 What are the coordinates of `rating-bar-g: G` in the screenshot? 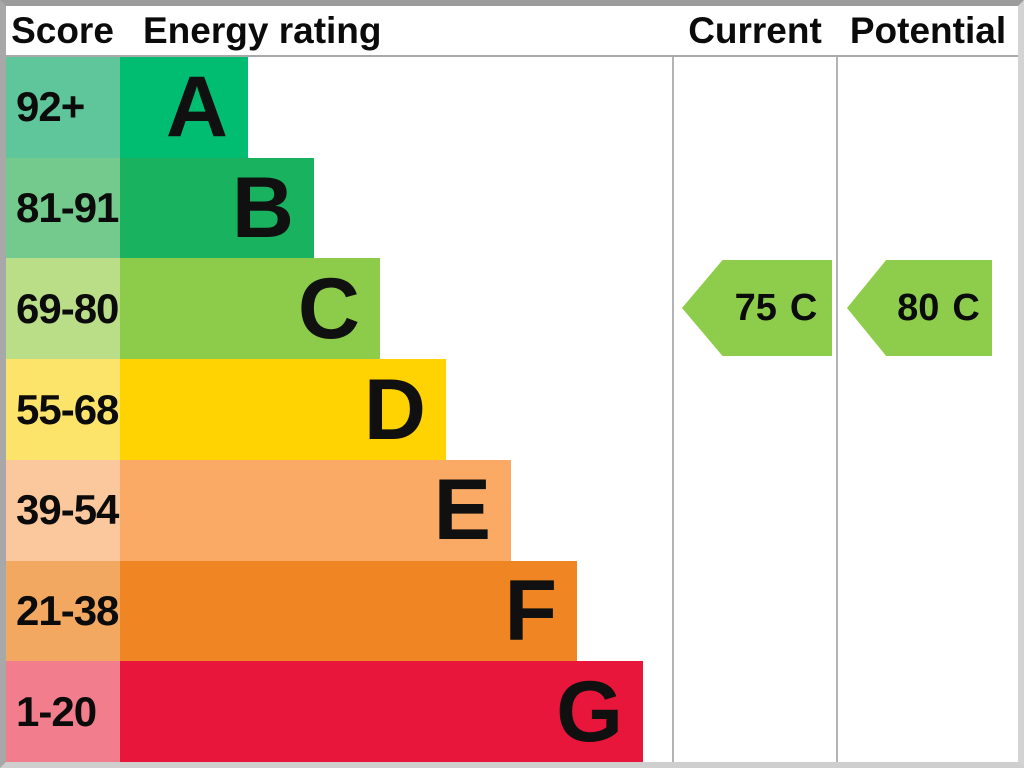 It's located at (381, 711).